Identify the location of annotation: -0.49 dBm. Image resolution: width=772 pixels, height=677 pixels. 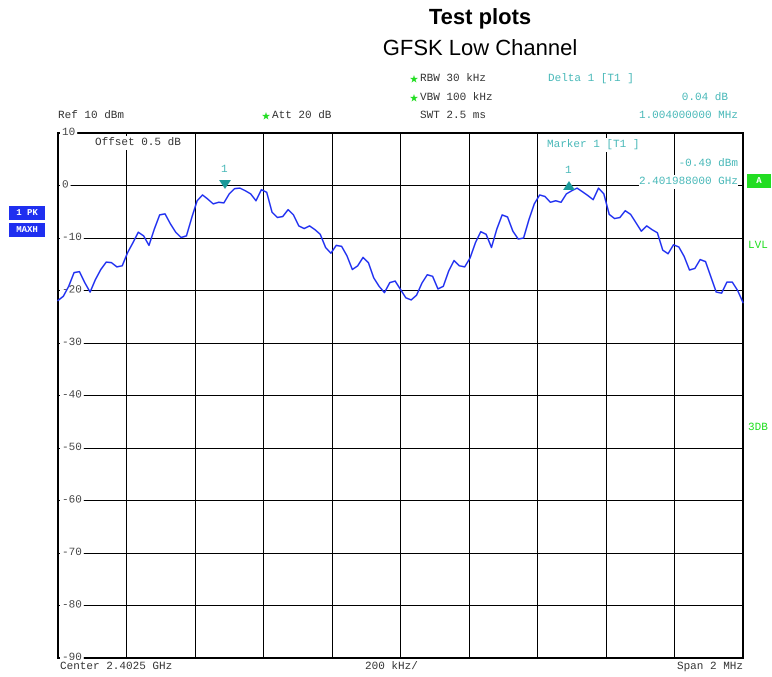
(708, 164).